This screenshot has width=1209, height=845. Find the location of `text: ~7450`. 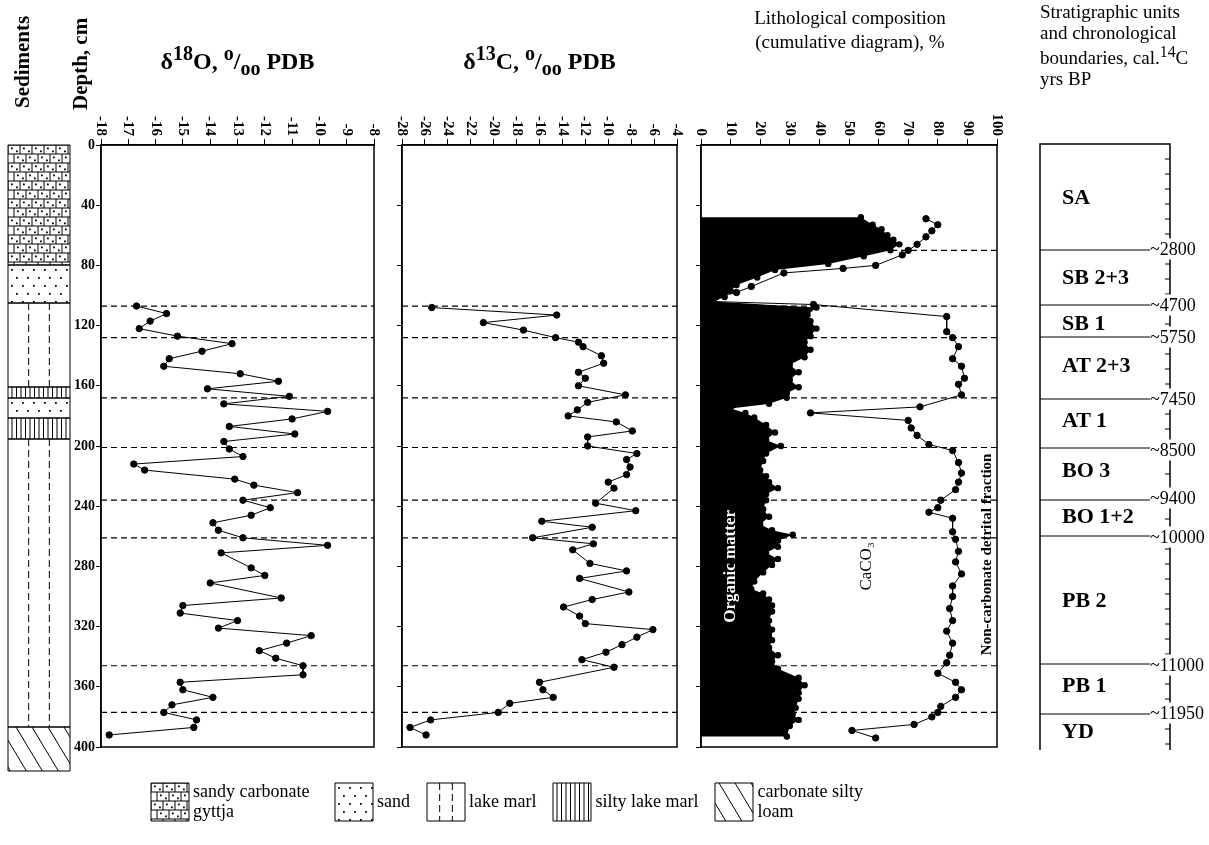

text: ~7450 is located at coordinates (1173, 399).